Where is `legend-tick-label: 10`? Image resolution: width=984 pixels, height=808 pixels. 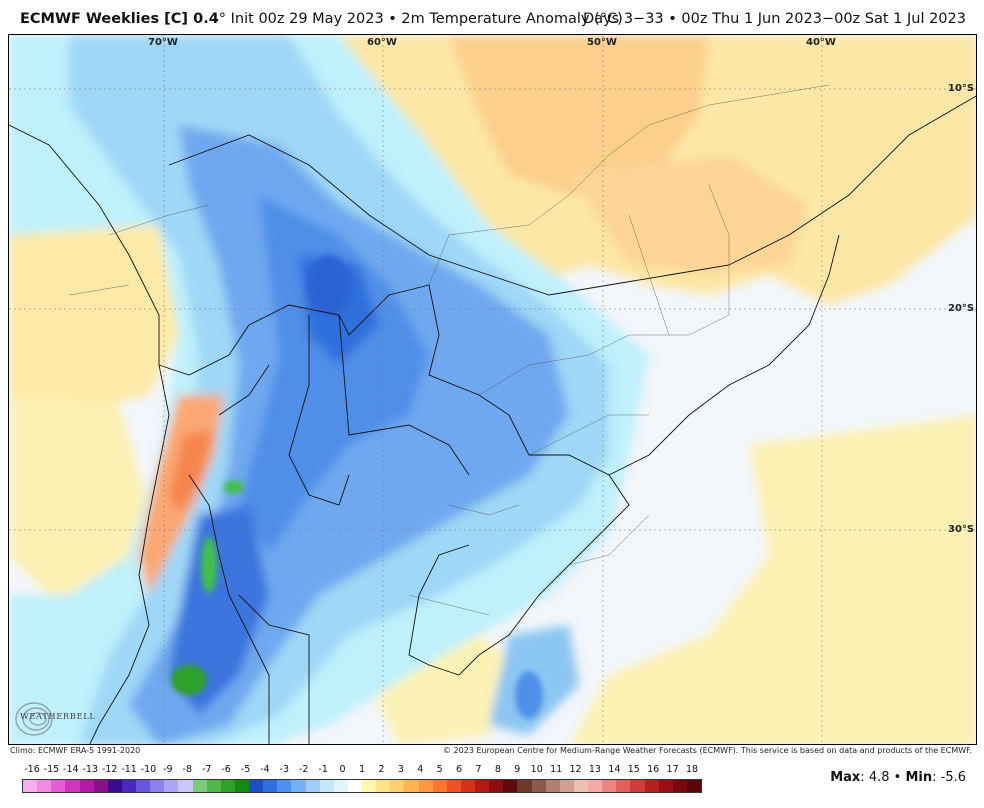
legend-tick-label: 10 is located at coordinates (536, 769).